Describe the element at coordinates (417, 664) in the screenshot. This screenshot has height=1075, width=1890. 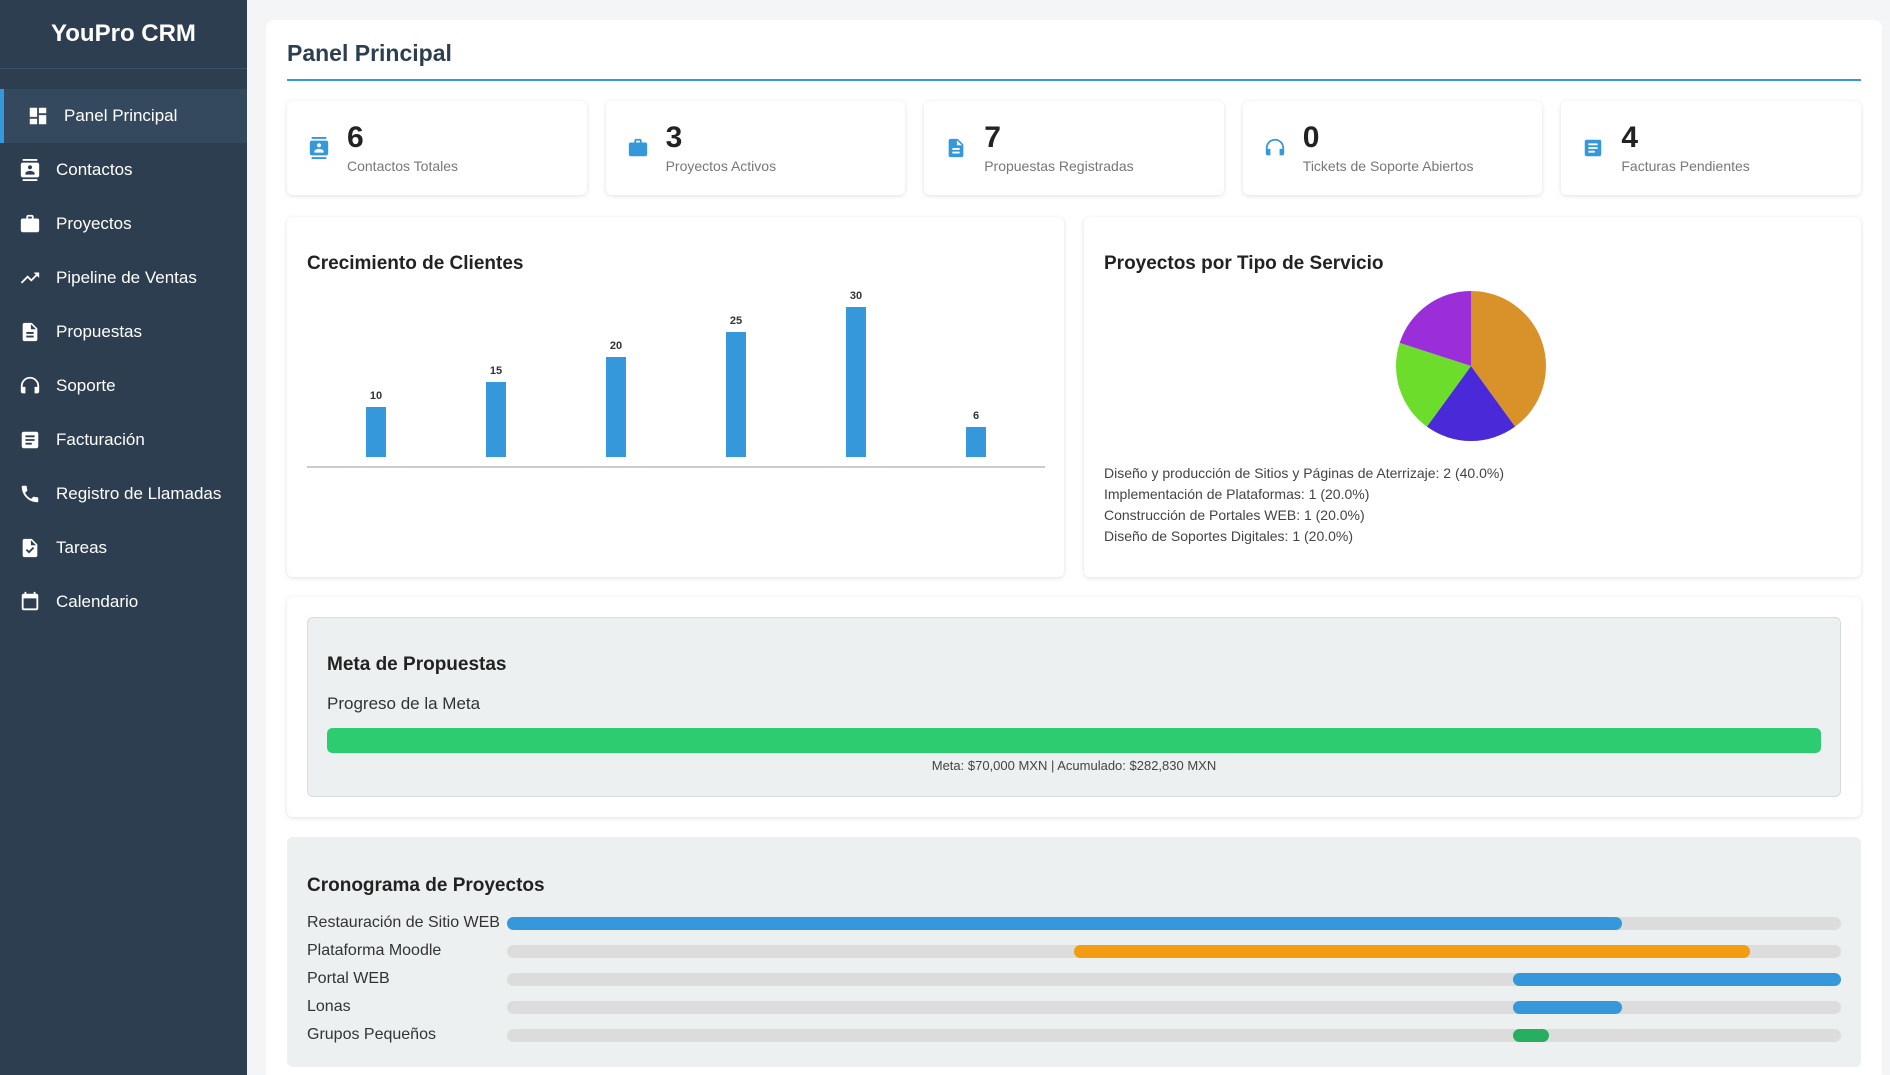
I see `goal-title: Meta de Propuestas` at that location.